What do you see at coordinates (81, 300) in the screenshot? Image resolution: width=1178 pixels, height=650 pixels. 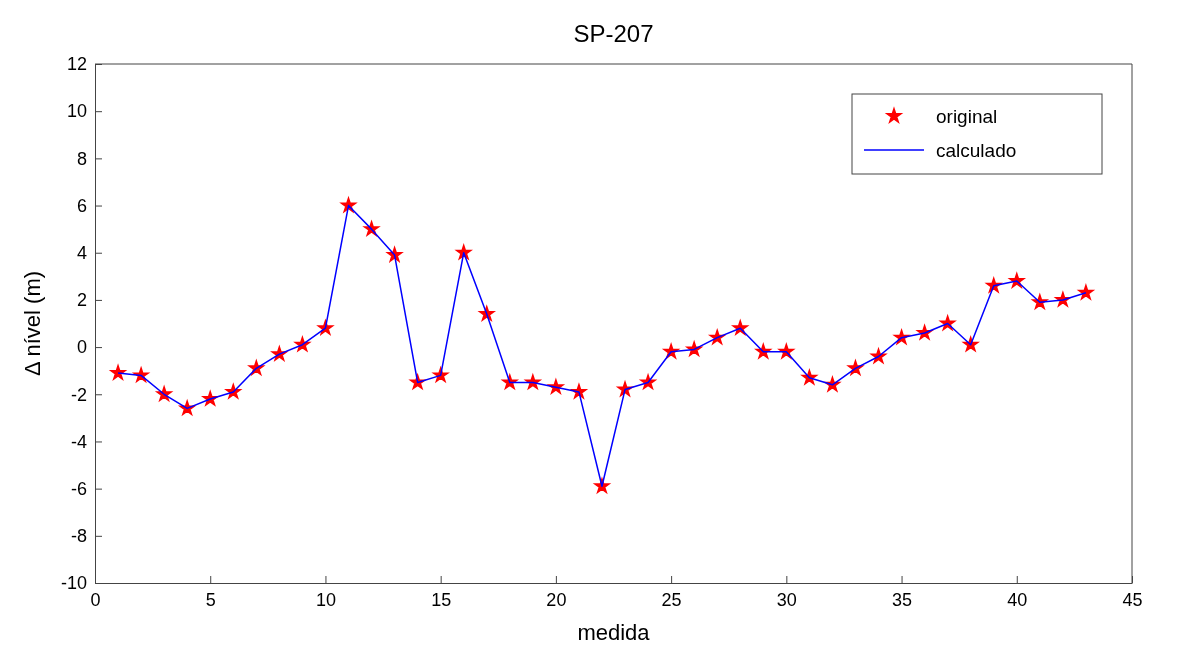 I see `y-tick-label: 2` at bounding box center [81, 300].